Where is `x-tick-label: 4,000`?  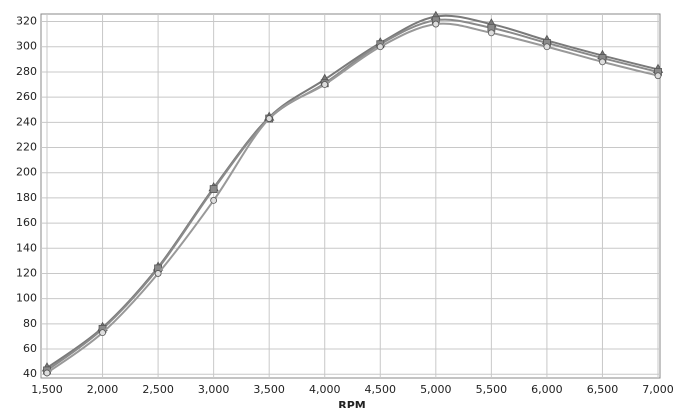 x-tick-label: 4,000 is located at coordinates (325, 389).